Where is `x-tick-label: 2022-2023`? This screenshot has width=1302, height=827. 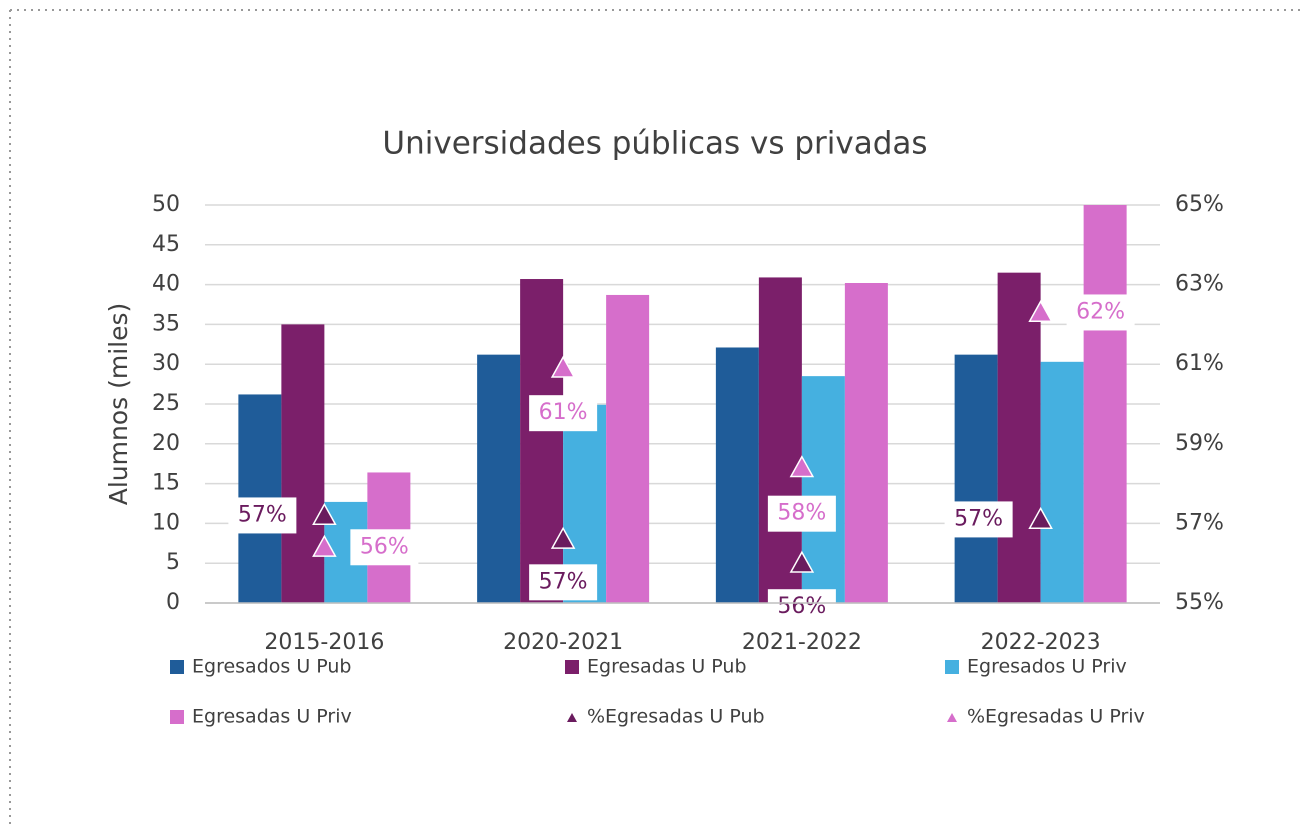
x-tick-label: 2022-2023 is located at coordinates (1041, 642).